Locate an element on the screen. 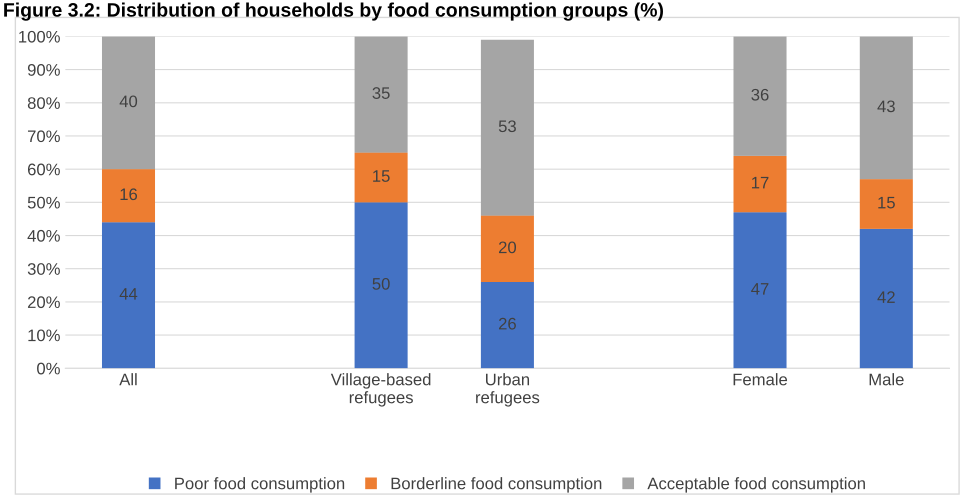 The width and height of the screenshot is (961, 499). data-label: 20 is located at coordinates (507, 247).